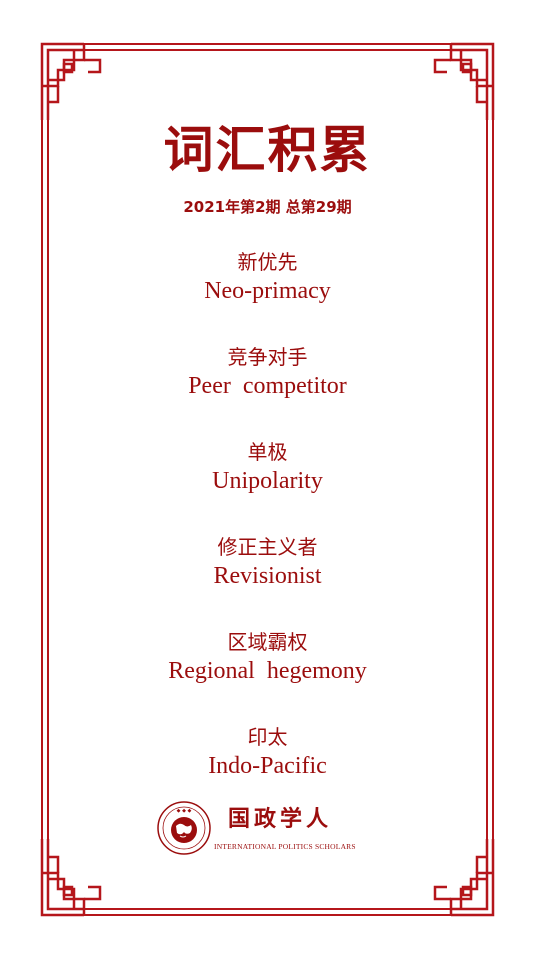 The height and width of the screenshot is (966, 535). Describe the element at coordinates (280, 819) in the screenshot. I see `brand-name: 国政学人` at that location.